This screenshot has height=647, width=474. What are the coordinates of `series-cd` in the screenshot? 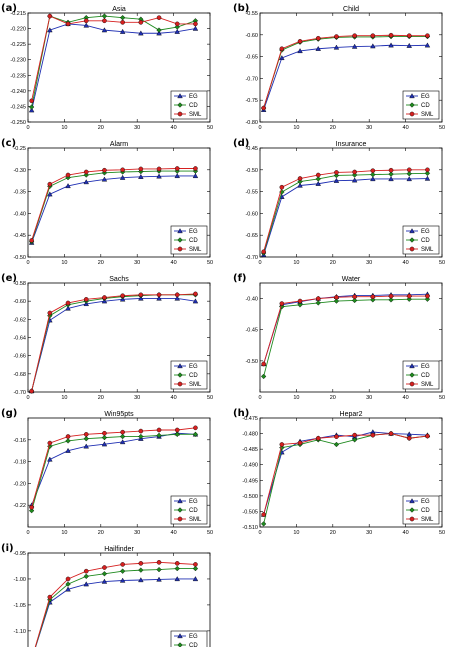 It's located at (116, 606).